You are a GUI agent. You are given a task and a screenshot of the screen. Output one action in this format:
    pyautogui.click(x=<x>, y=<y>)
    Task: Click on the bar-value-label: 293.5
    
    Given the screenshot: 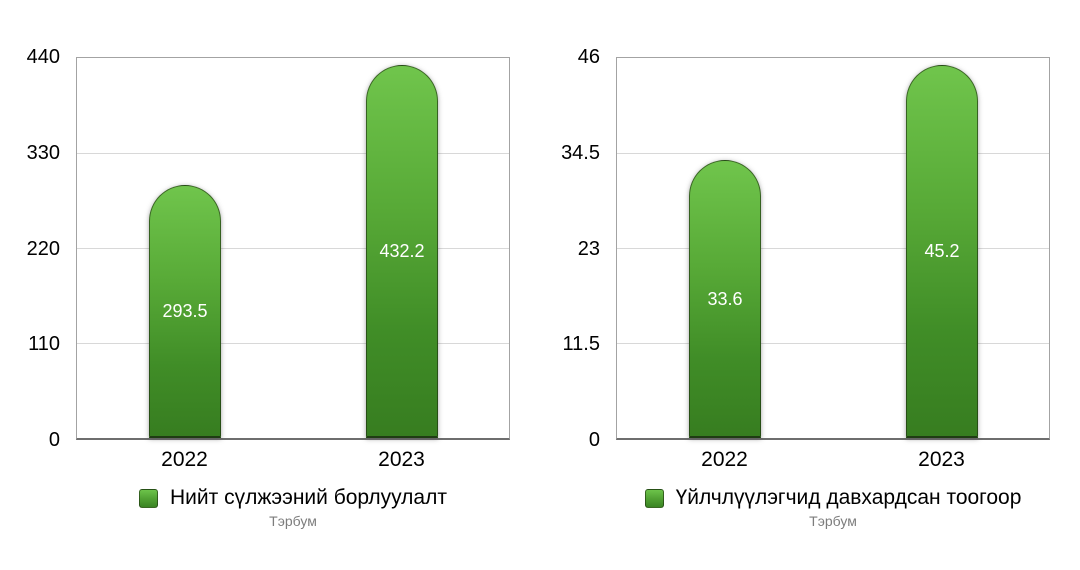 What is the action you would take?
    pyautogui.click(x=185, y=310)
    